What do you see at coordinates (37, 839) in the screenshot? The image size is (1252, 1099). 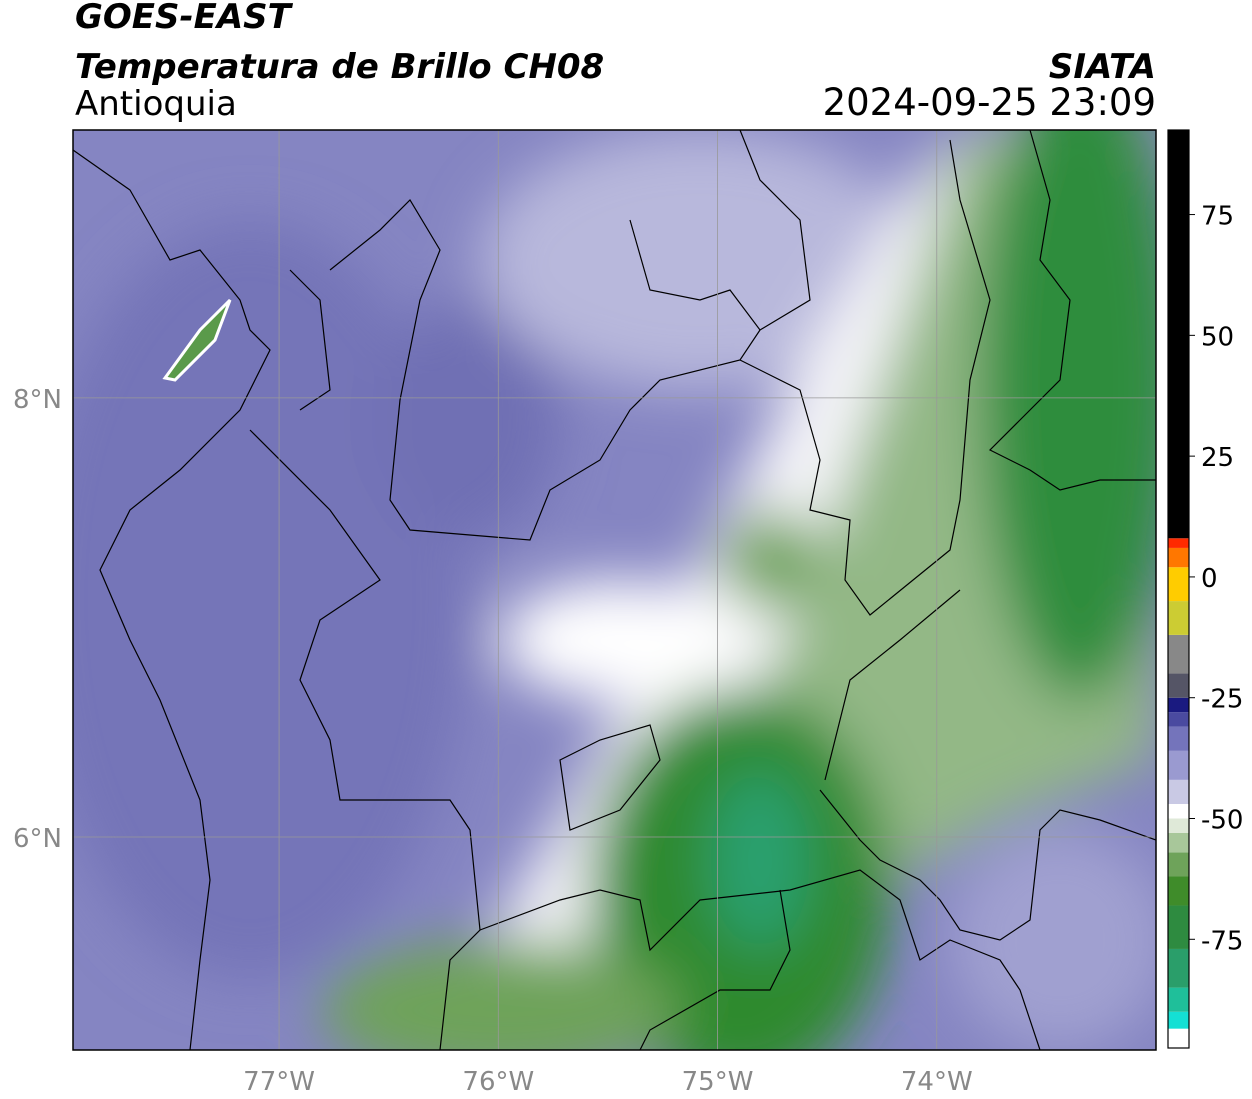 I see `y-tick-label: 6°N` at bounding box center [37, 839].